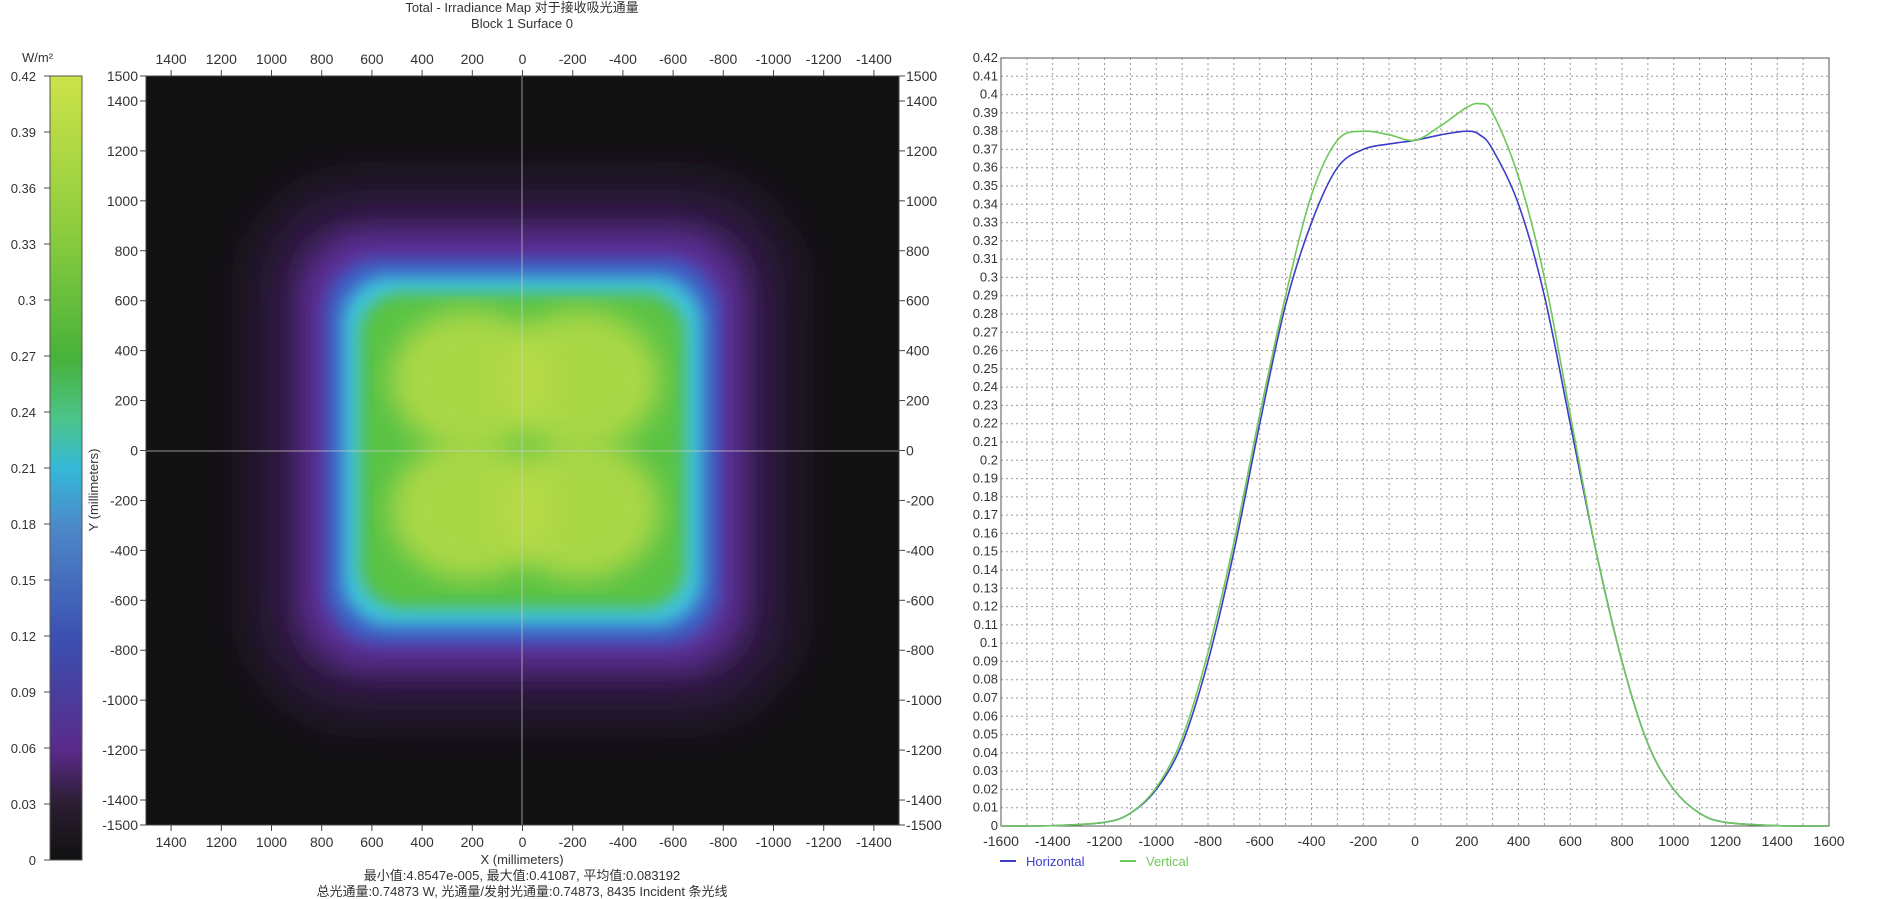 The height and width of the screenshot is (899, 1890). What do you see at coordinates (985, 222) in the screenshot?
I see `y-tick-label: 0.33` at bounding box center [985, 222].